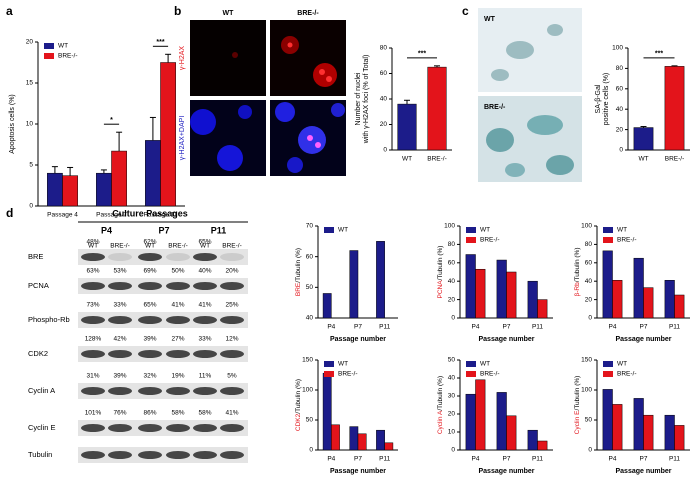 This screenshot has width=700, height=494. I want to click on significance-label: *, so click(111, 120).